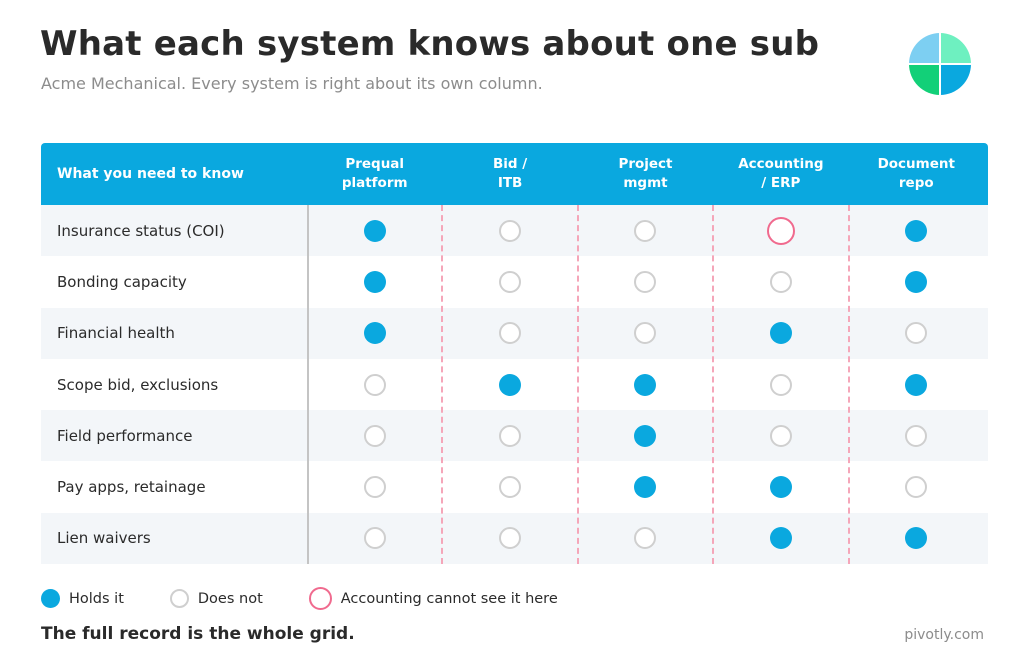 The width and height of the screenshot is (1024, 655). What do you see at coordinates (116, 333) in the screenshot?
I see `row-label: Financial health` at bounding box center [116, 333].